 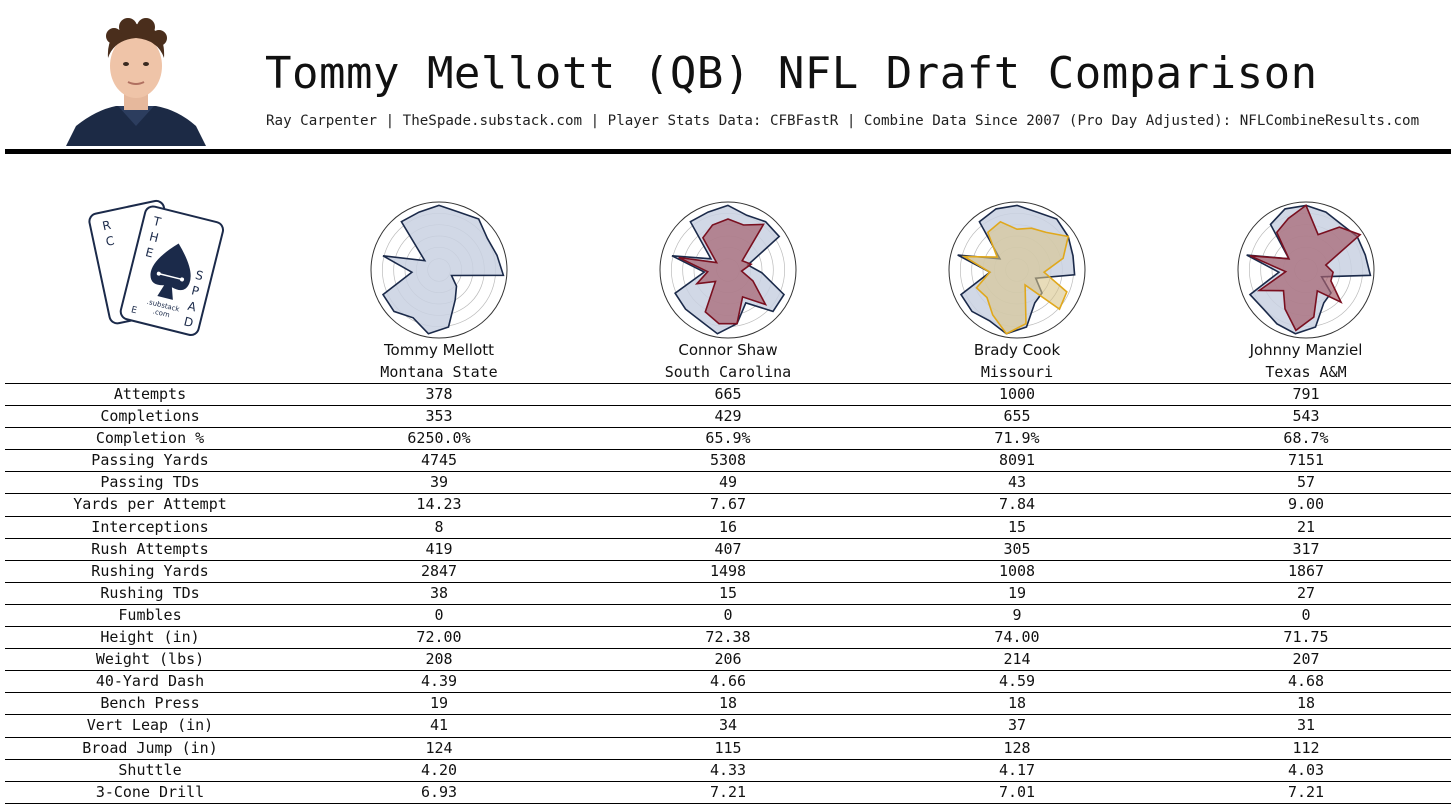 What do you see at coordinates (1306, 570) in the screenshot?
I see `stat-value: 1867` at bounding box center [1306, 570].